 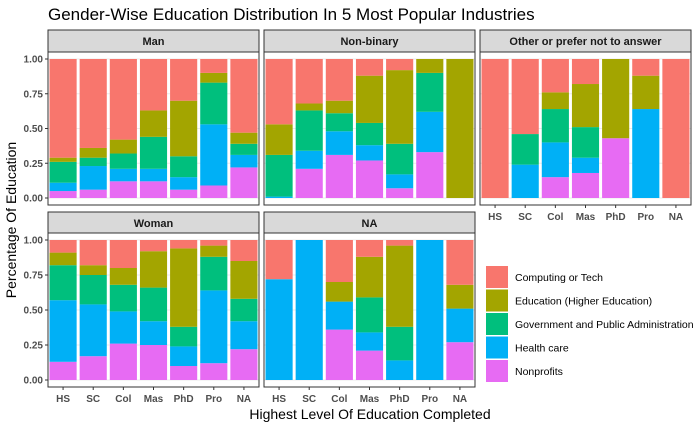 What do you see at coordinates (154, 399) in the screenshot?
I see `x-tick-label: Mas` at bounding box center [154, 399].